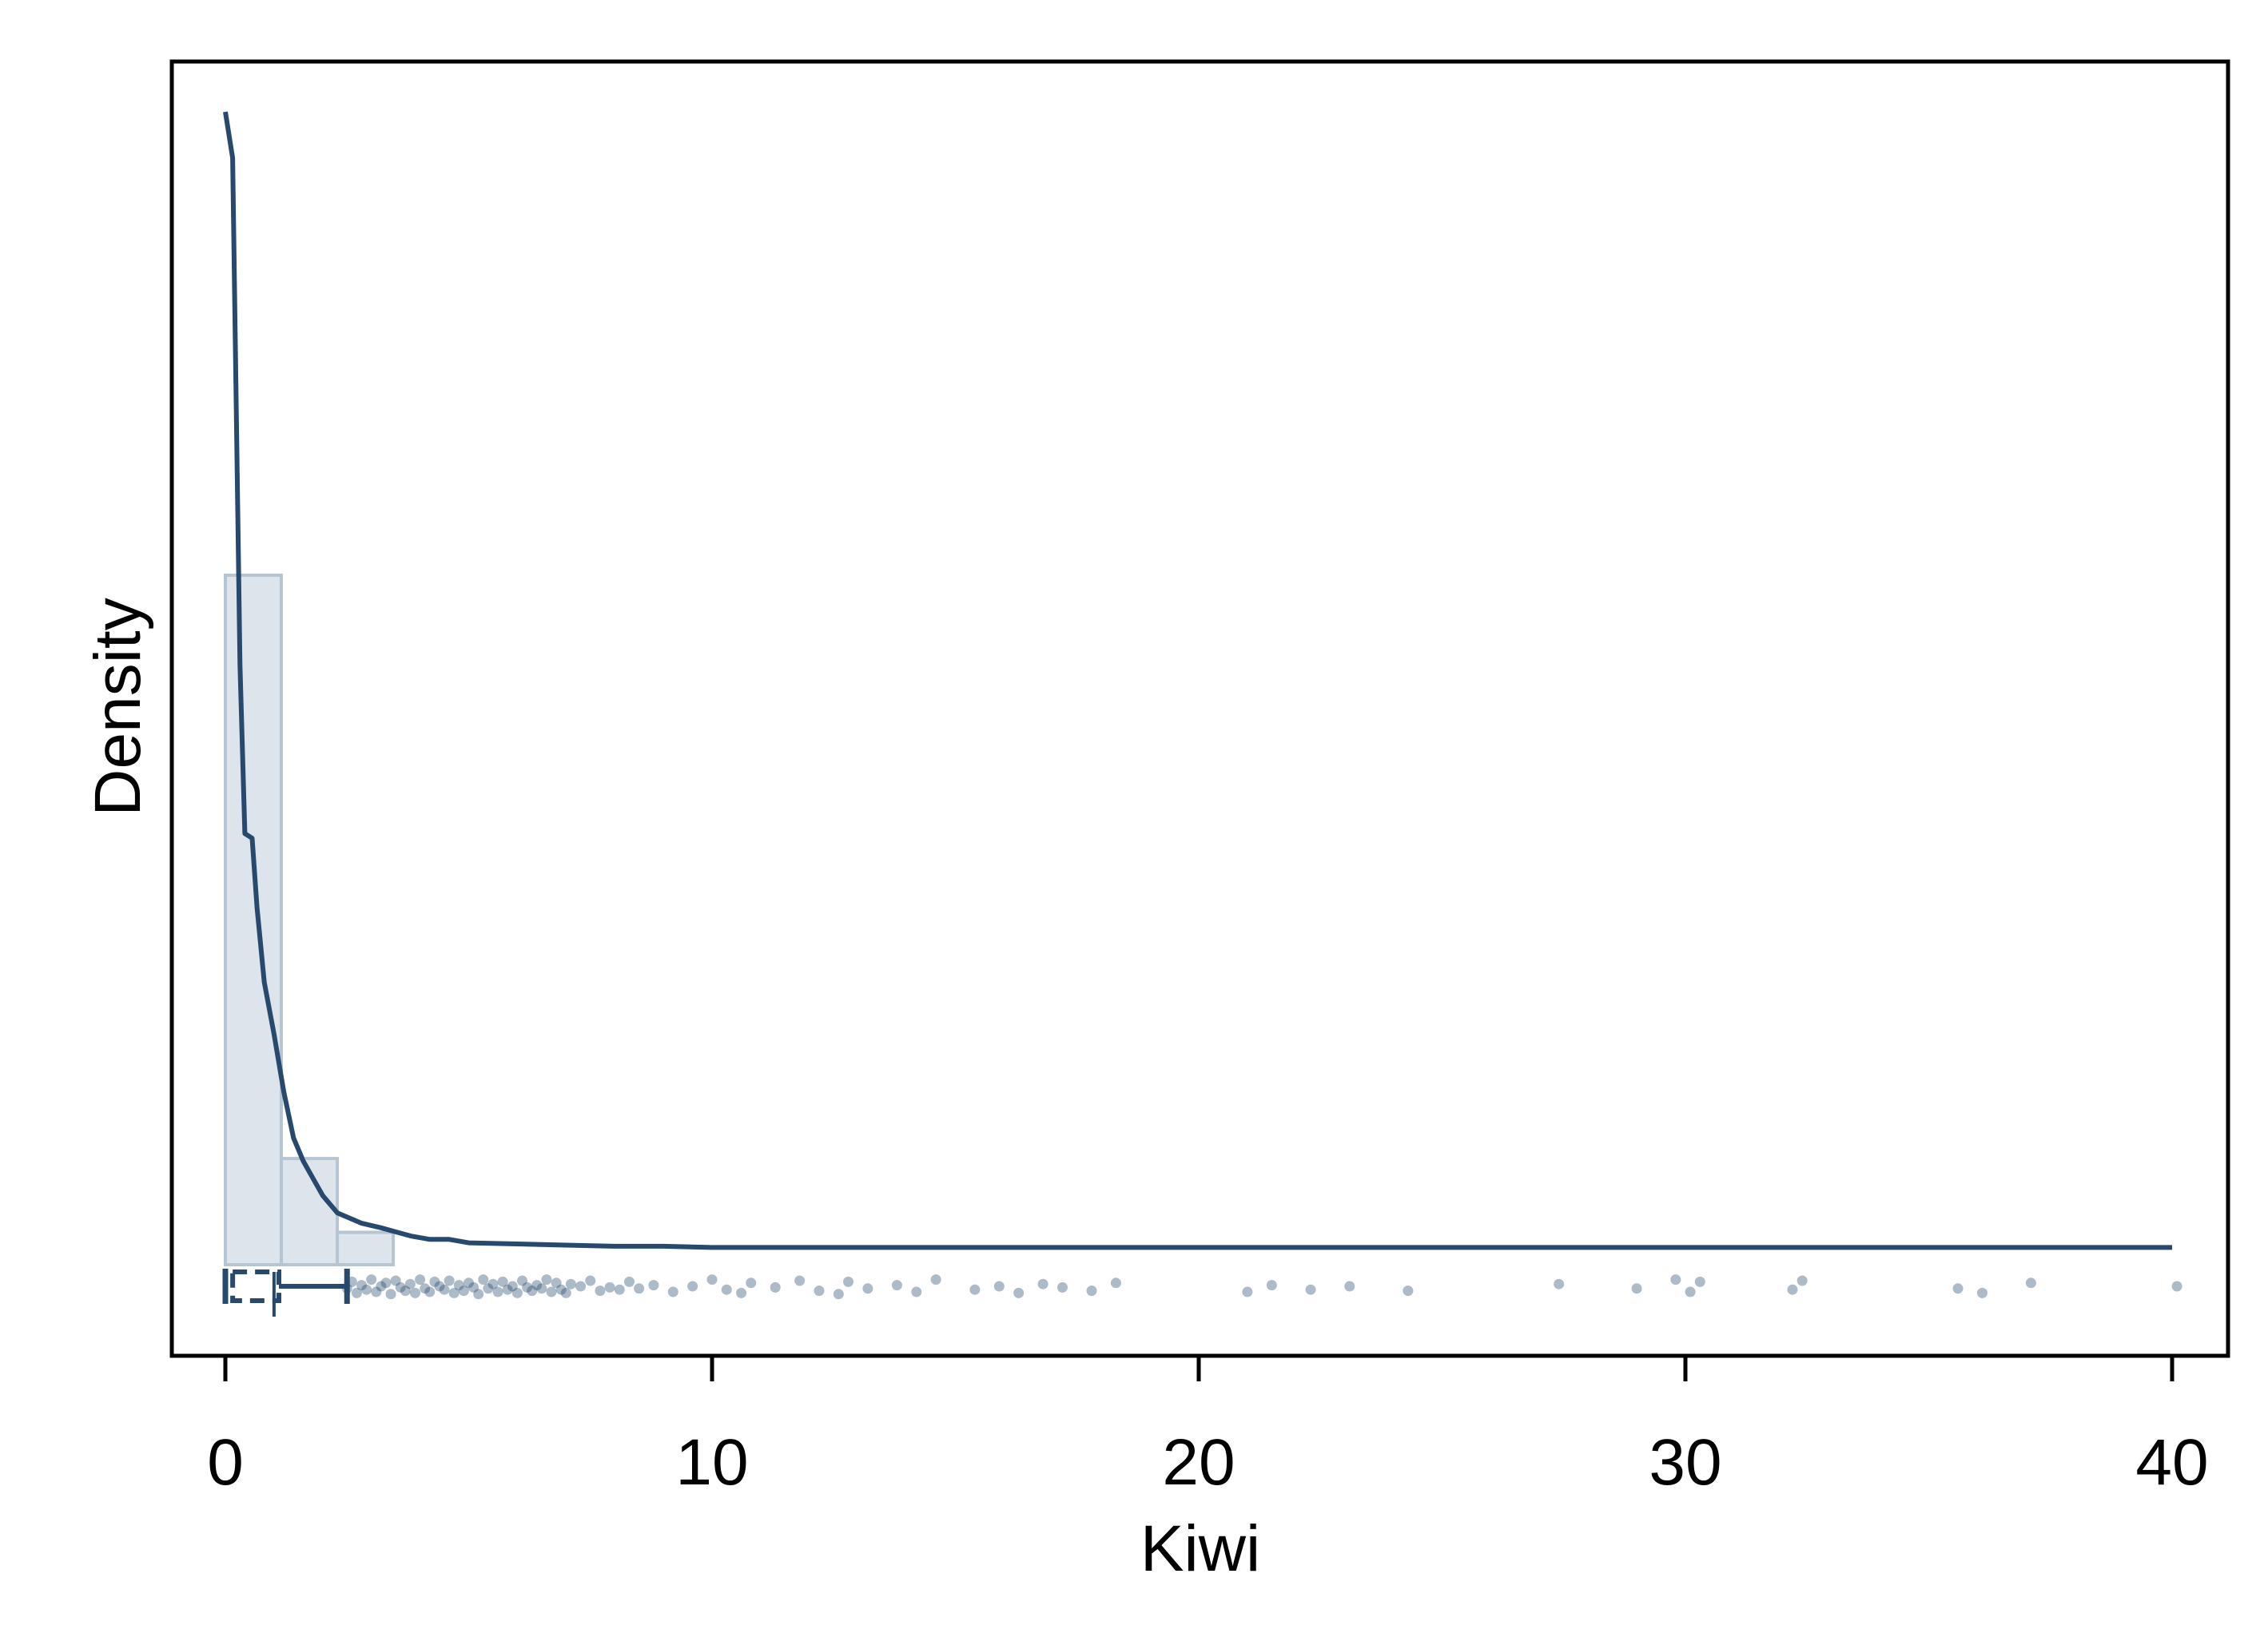  Describe the element at coordinates (225, 1462) in the screenshot. I see `x-tick-label: 0` at that location.